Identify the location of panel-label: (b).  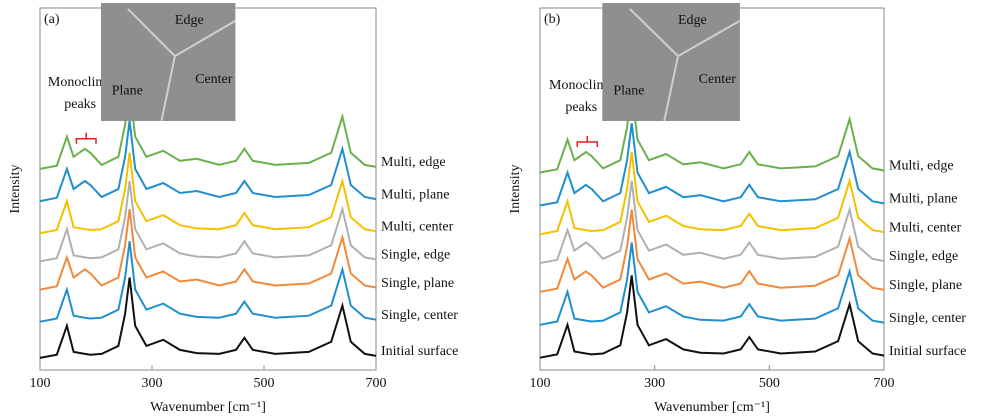
(552, 19).